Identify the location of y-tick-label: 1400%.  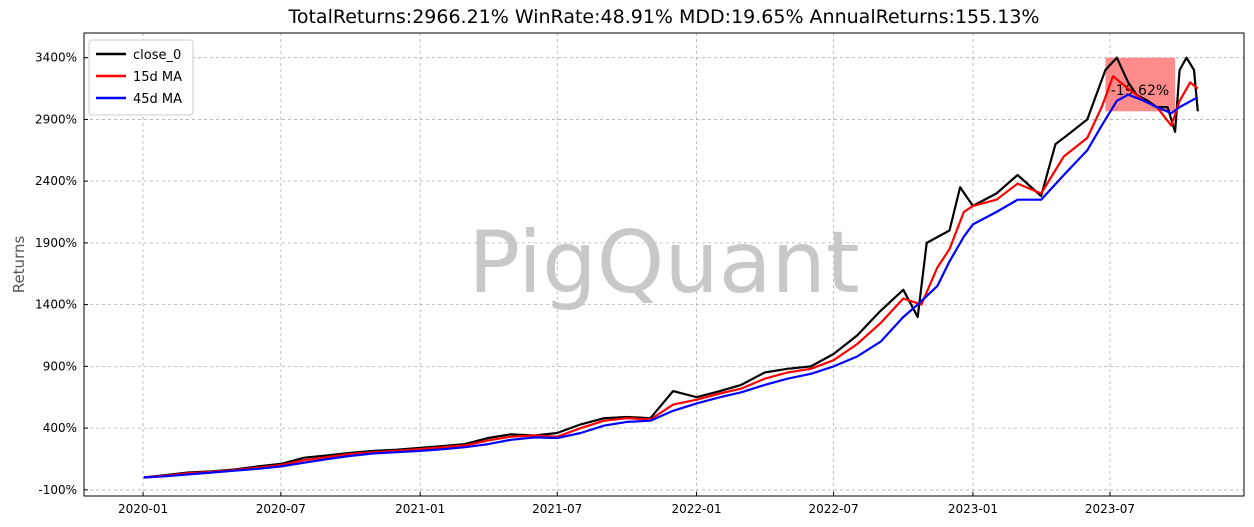
(56, 305).